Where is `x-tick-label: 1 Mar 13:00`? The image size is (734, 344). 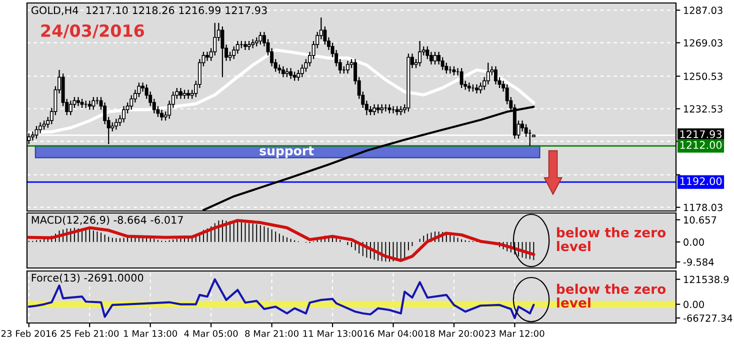 x-tick-label: 1 Mar 13:00 is located at coordinates (151, 333).